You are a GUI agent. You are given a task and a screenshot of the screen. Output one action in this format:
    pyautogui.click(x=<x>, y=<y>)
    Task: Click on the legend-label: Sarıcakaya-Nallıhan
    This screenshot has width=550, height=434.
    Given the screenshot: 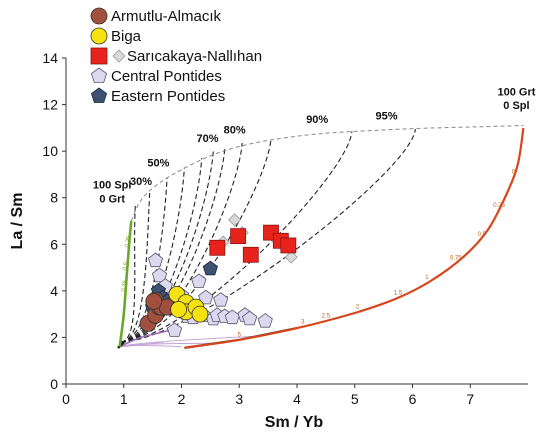 What is the action you would take?
    pyautogui.click(x=194, y=56)
    